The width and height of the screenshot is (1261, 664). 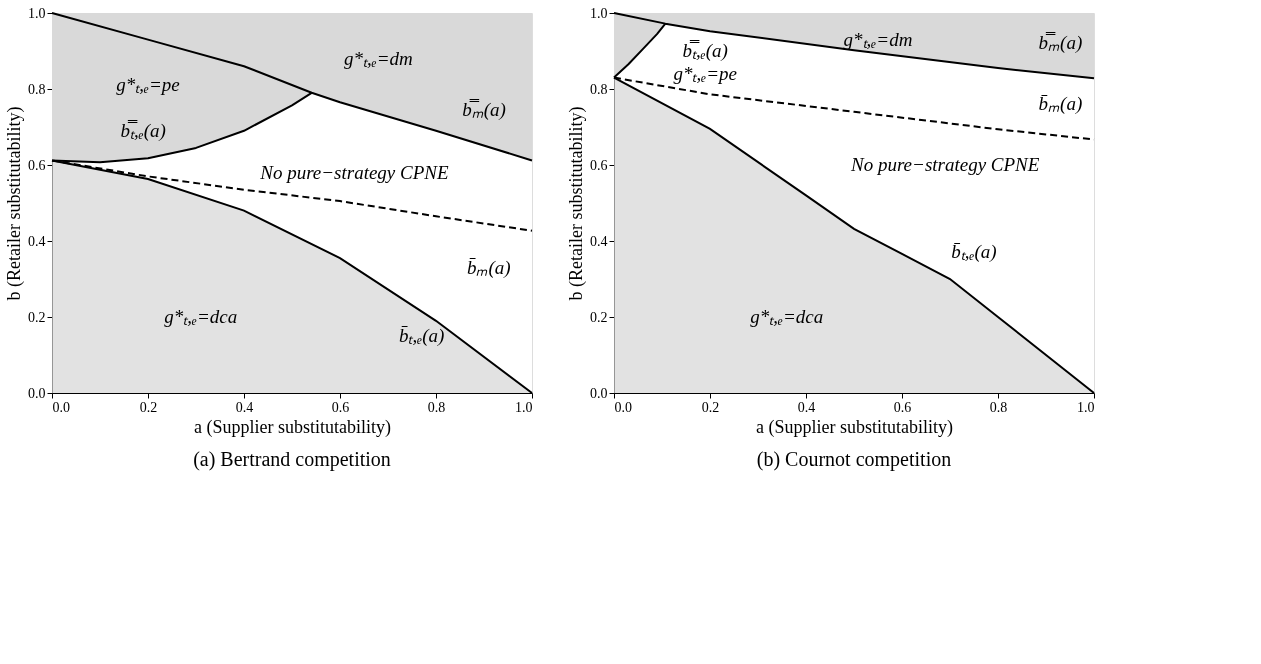 What do you see at coordinates (854, 459) in the screenshot?
I see `text: (b) Cournot competition` at bounding box center [854, 459].